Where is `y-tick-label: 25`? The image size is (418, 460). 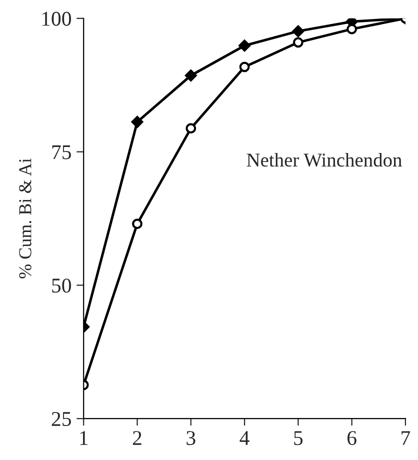
y-tick-label: 25 is located at coordinates (61, 419).